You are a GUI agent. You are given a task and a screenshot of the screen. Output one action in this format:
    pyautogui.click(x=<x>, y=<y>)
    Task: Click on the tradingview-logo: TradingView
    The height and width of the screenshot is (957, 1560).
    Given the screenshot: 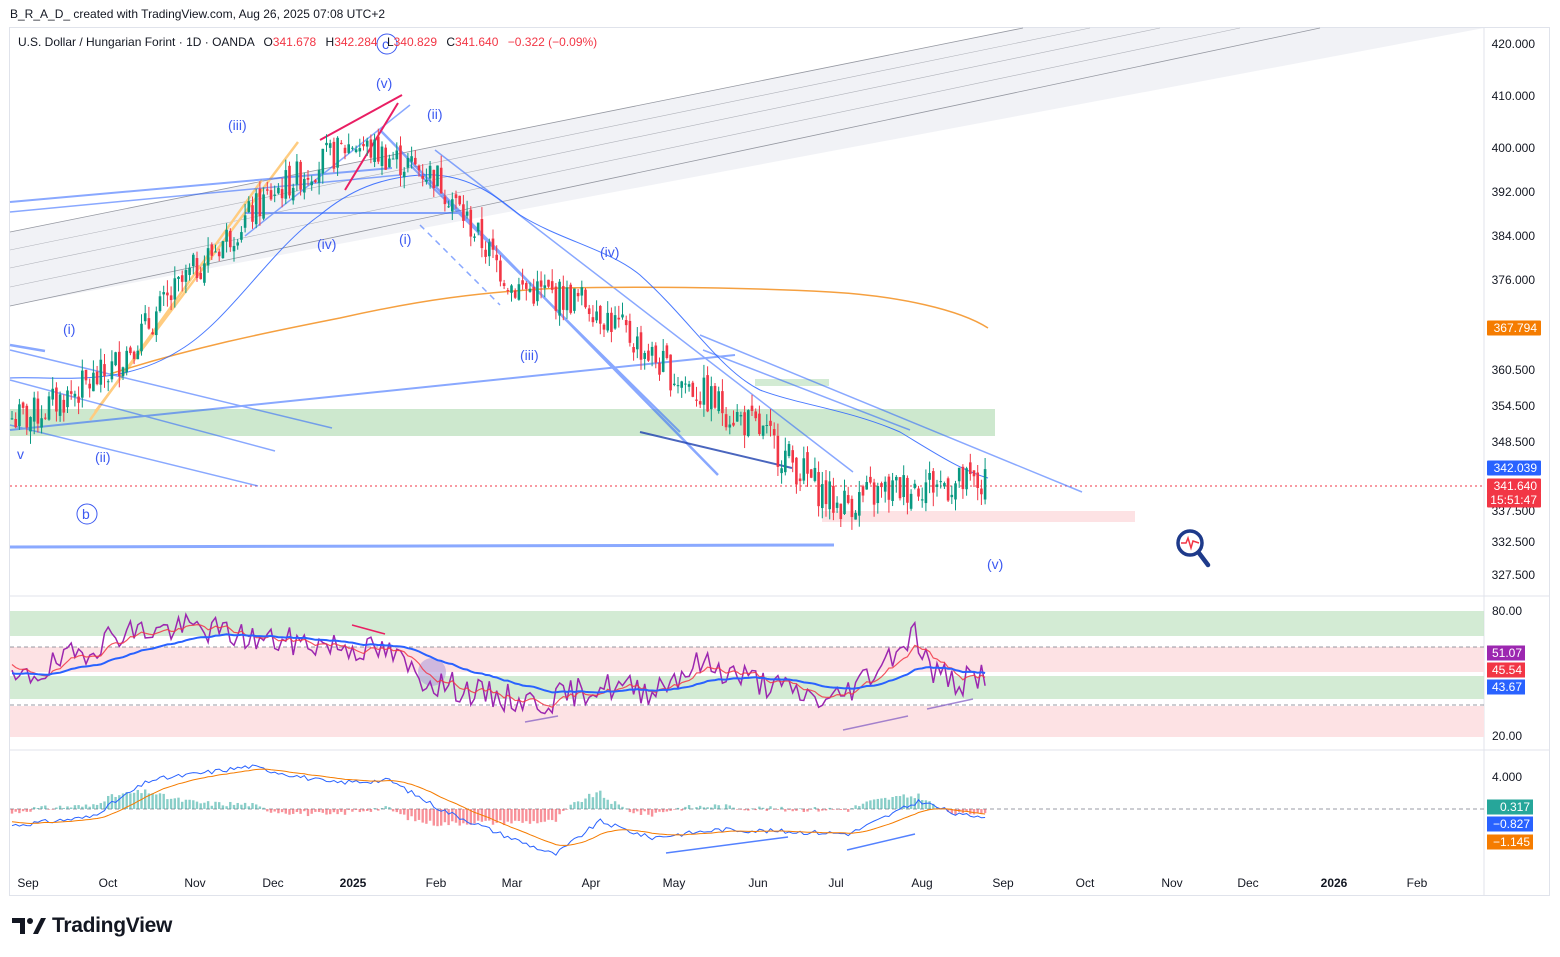 What is the action you would take?
    pyautogui.click(x=92, y=926)
    